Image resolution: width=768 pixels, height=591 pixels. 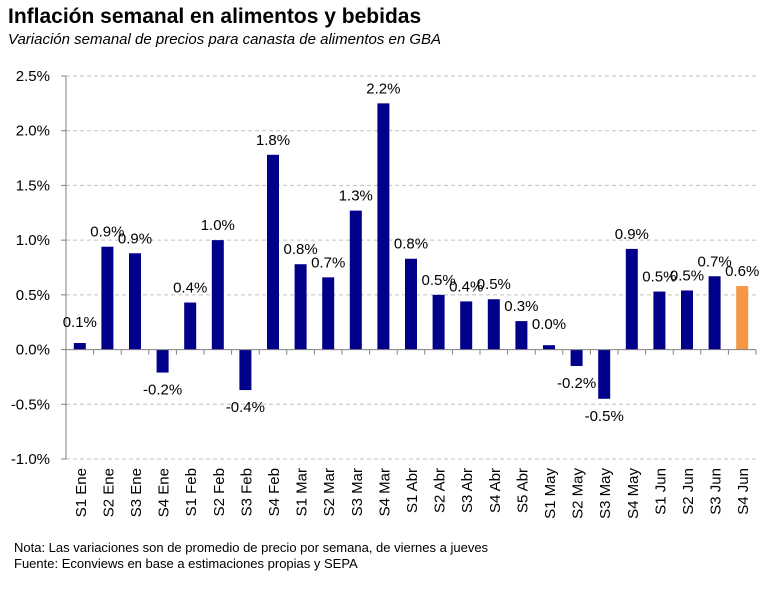 What do you see at coordinates (30, 459) in the screenshot?
I see `y-tick-label: -1.0%` at bounding box center [30, 459].